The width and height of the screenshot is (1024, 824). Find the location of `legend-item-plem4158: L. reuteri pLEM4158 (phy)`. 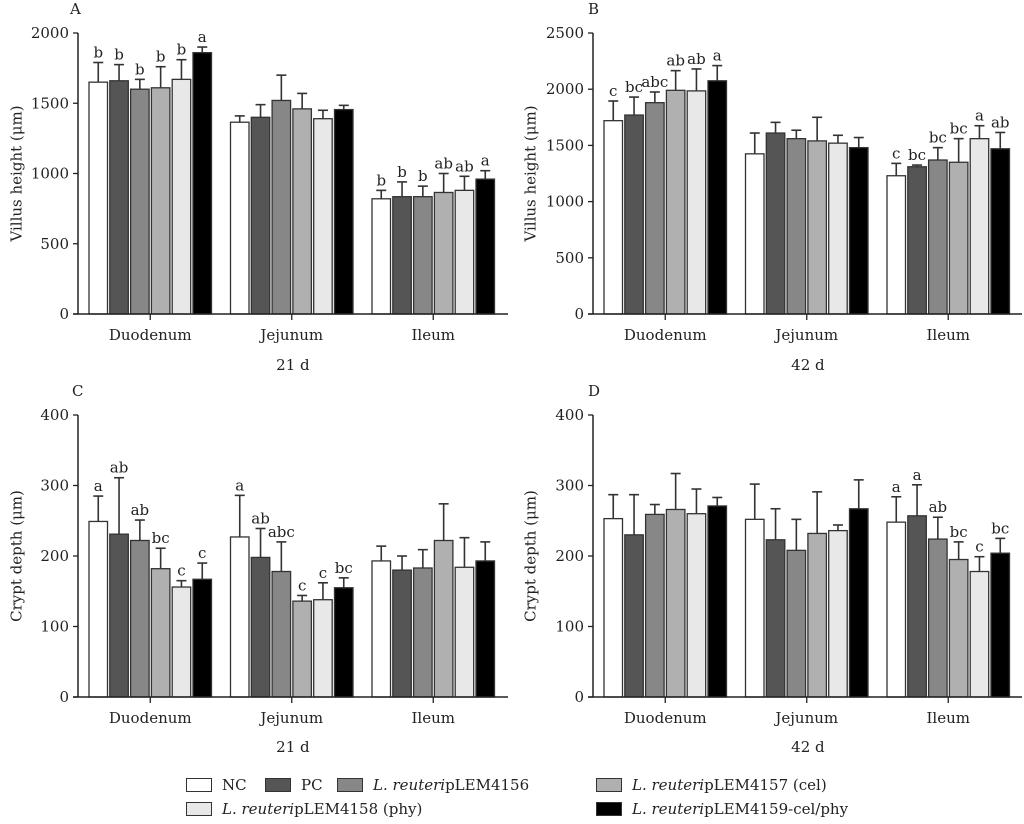

legend-item-plem4158: L. reuteri pLEM4158 (phy) is located at coordinates (304, 809).